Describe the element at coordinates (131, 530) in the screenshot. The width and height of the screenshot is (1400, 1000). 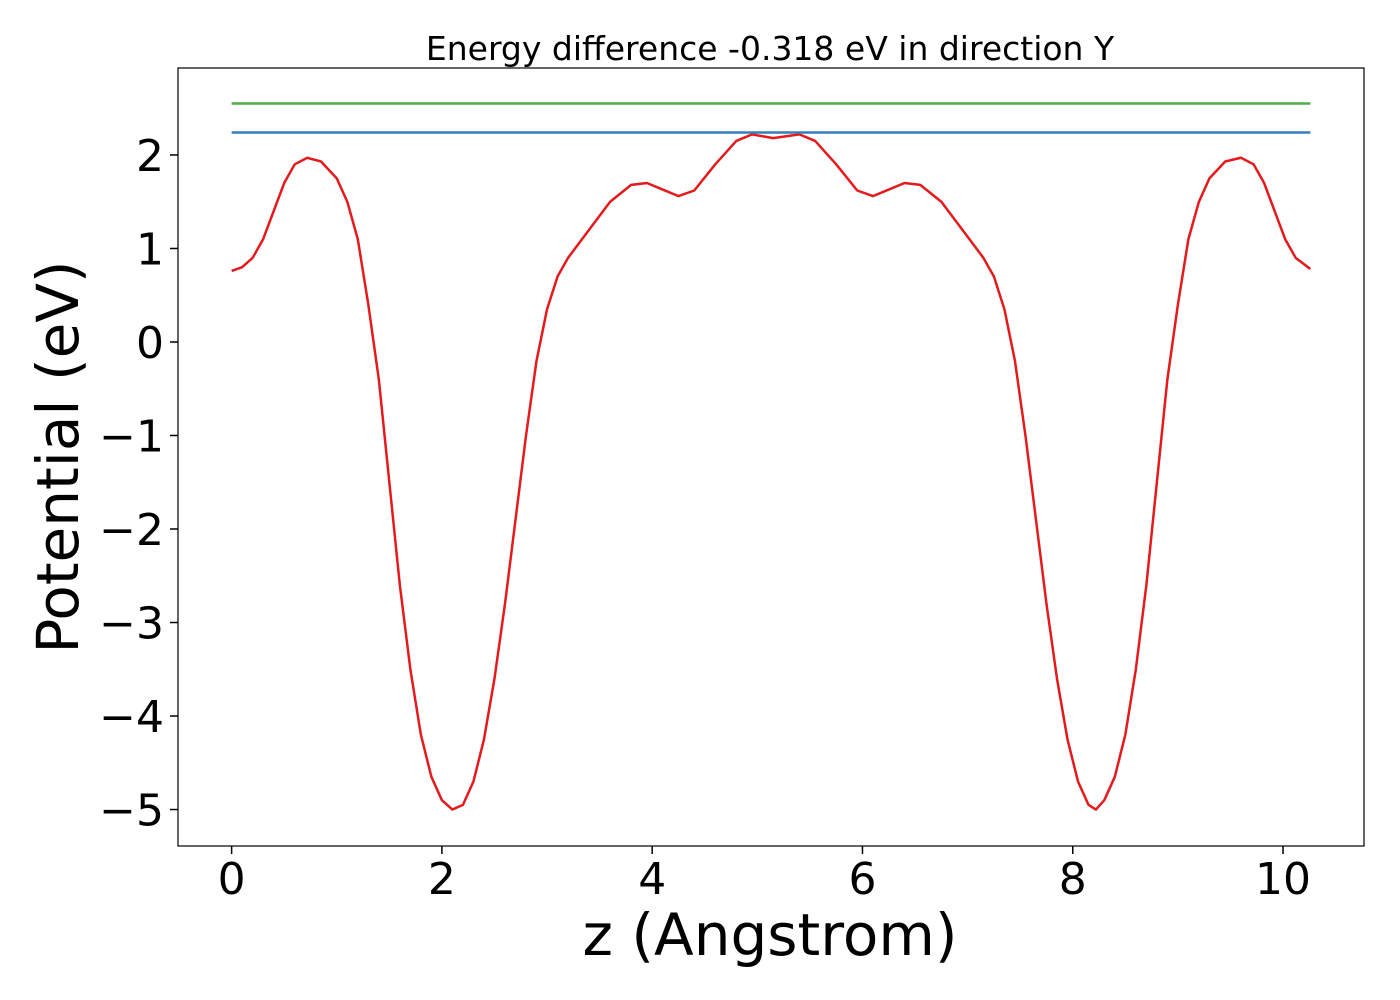
I see `y-tick-label: −2` at that location.